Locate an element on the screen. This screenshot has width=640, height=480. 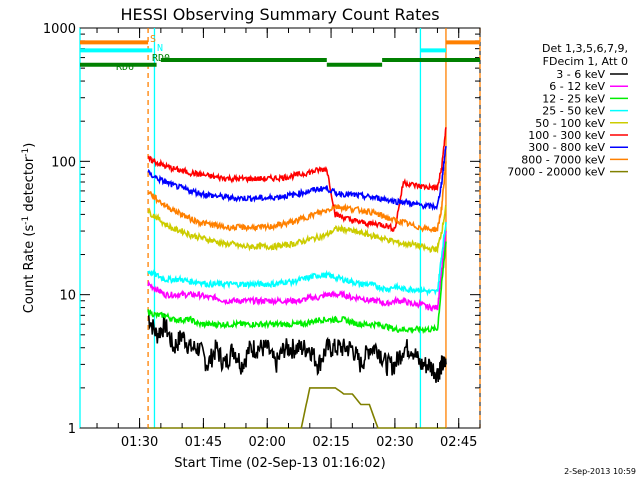
chart-title: HESSI Observing Summary Count Rates is located at coordinates (279, 14).